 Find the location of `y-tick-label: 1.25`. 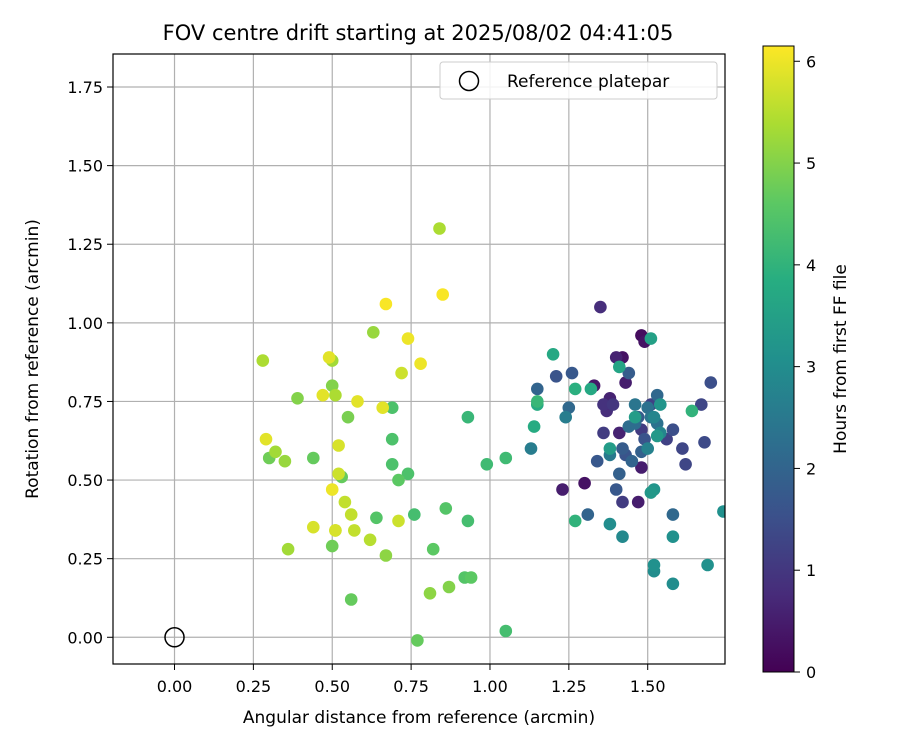

y-tick-label: 1.25 is located at coordinates (85, 244).